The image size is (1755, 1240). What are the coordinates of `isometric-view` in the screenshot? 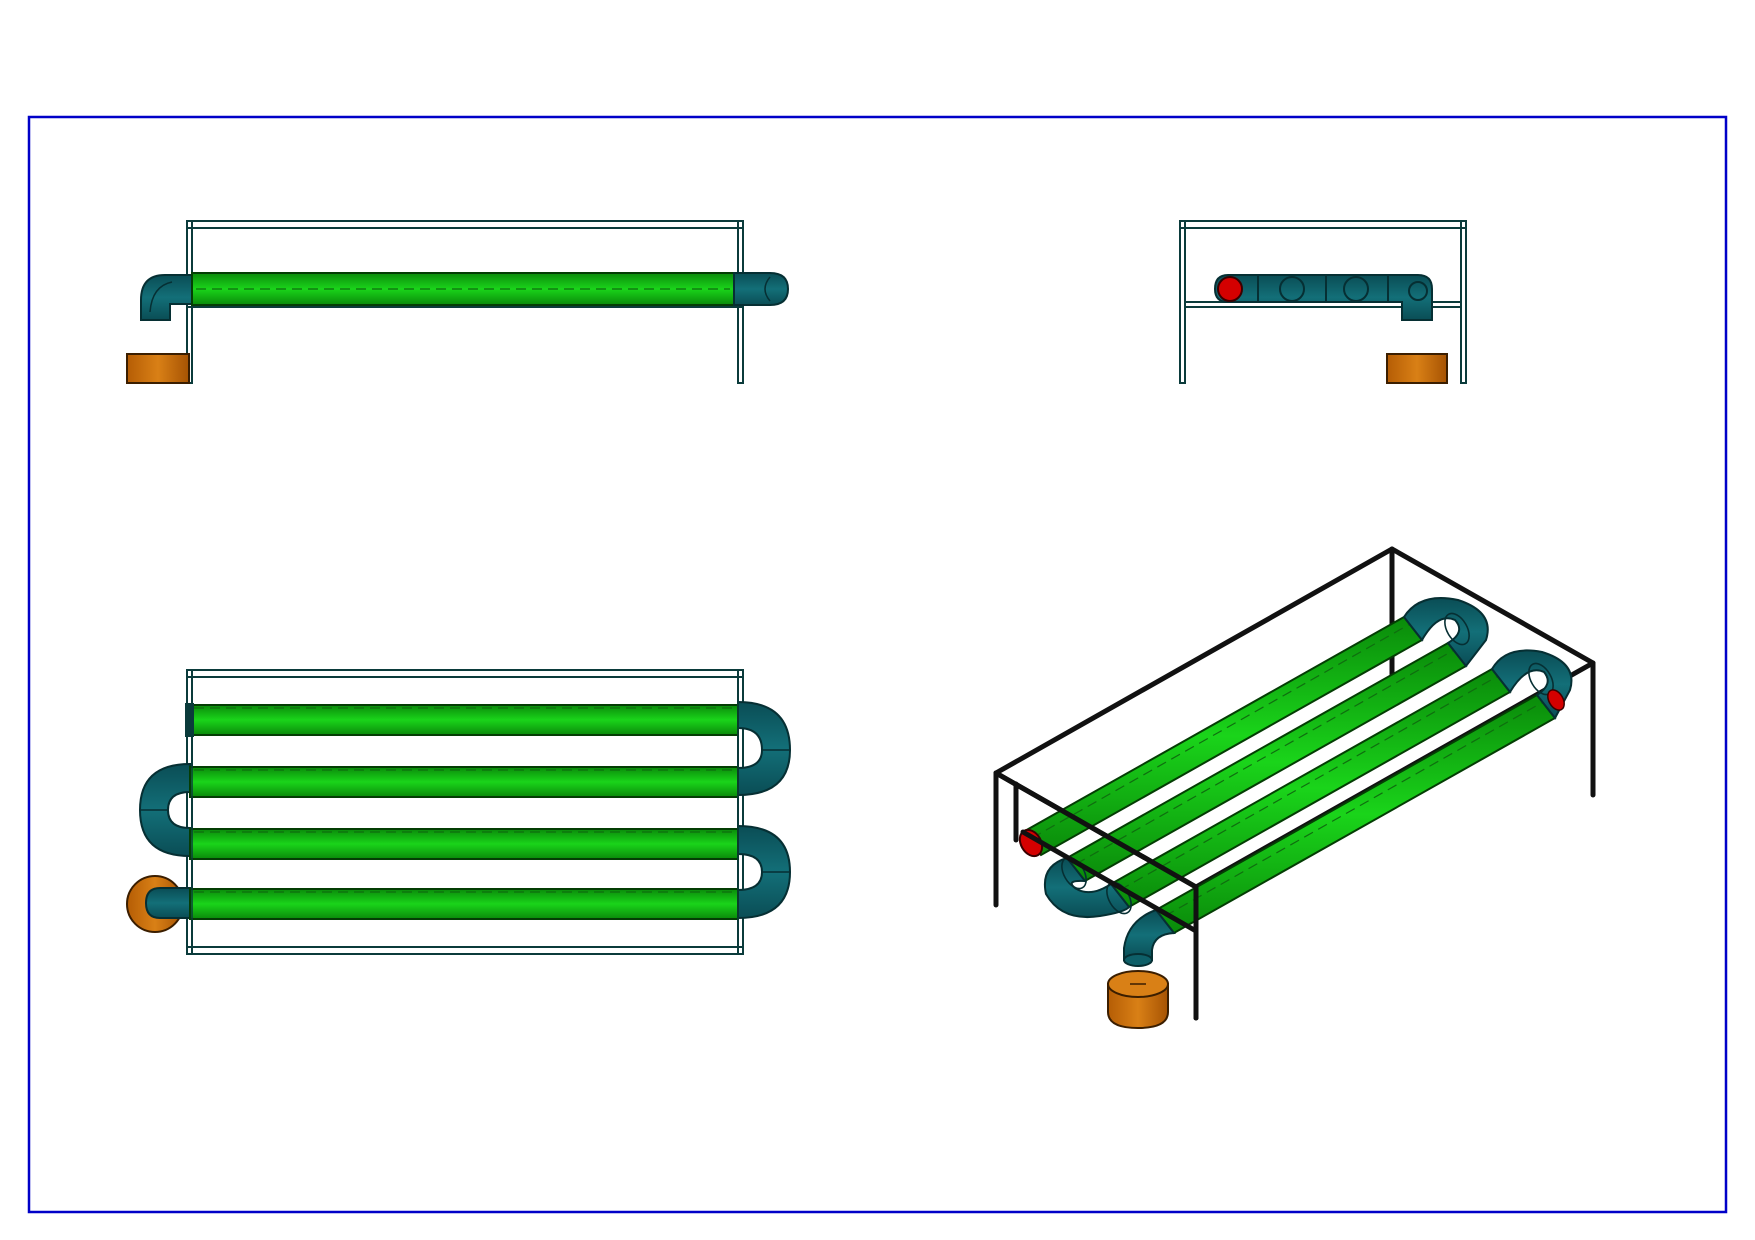 It's located at (1294, 788).